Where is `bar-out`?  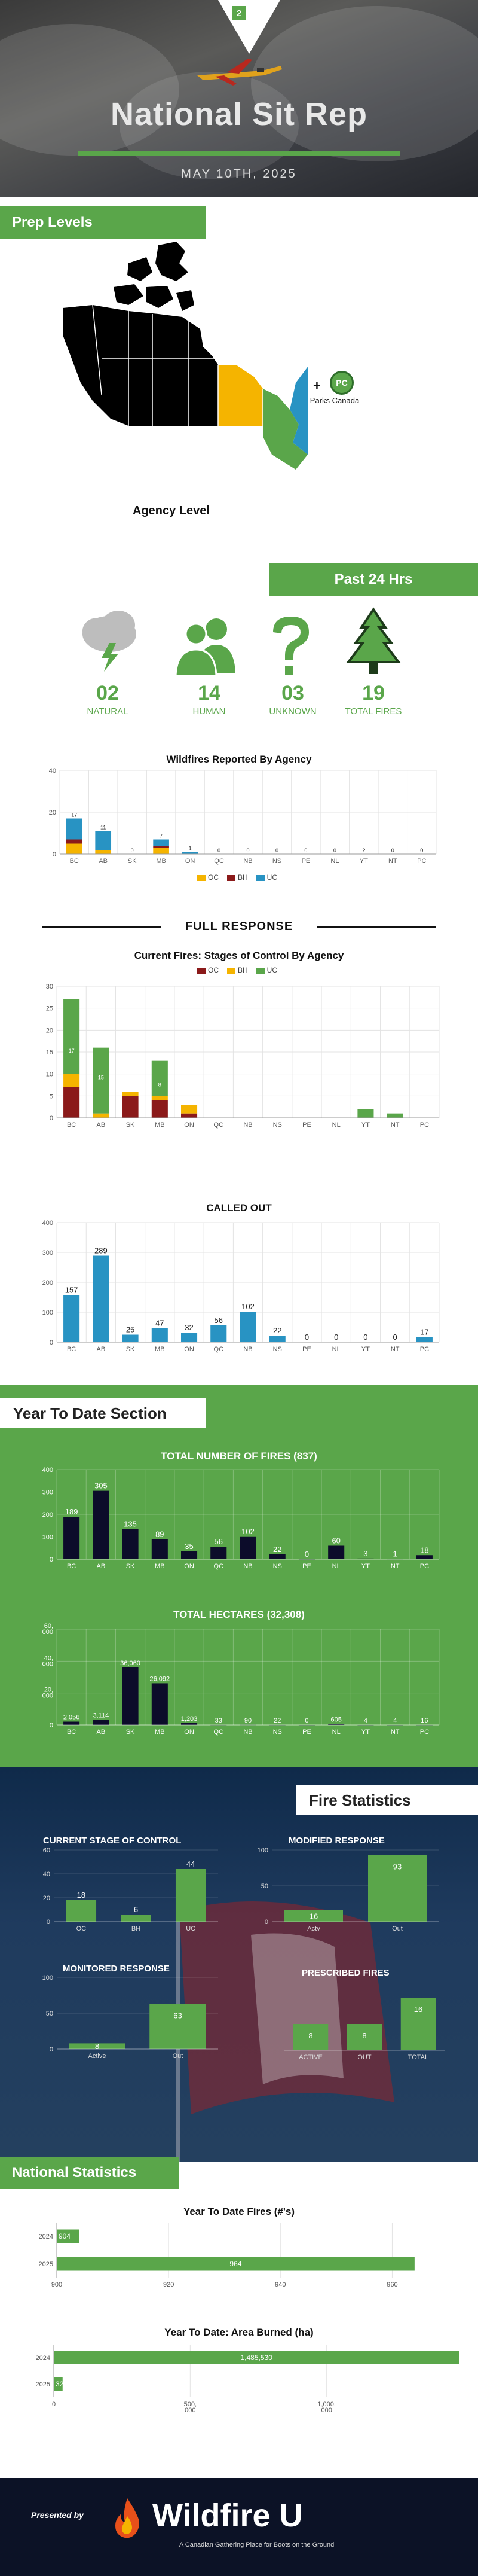
bar-out is located at coordinates (177, 2026).